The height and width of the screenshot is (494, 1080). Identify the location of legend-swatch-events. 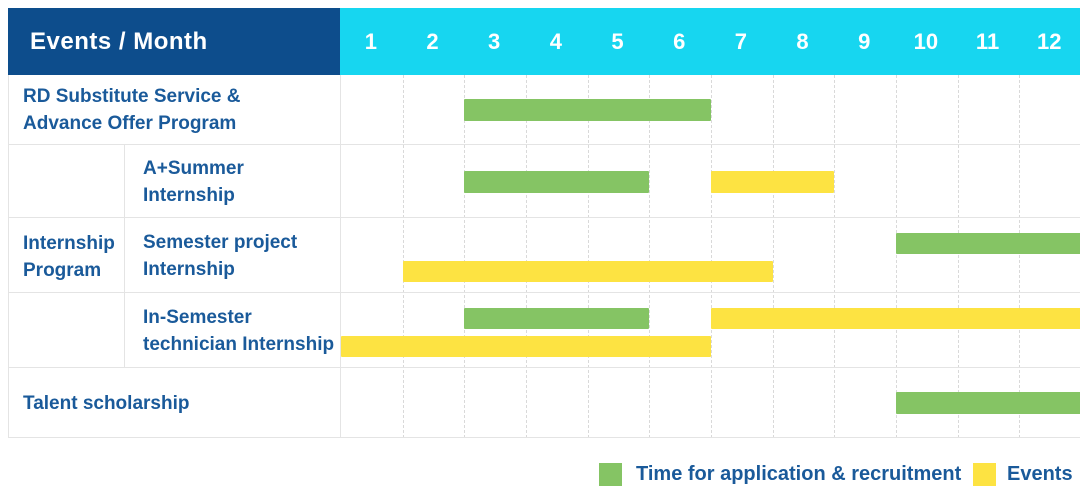
(984, 474).